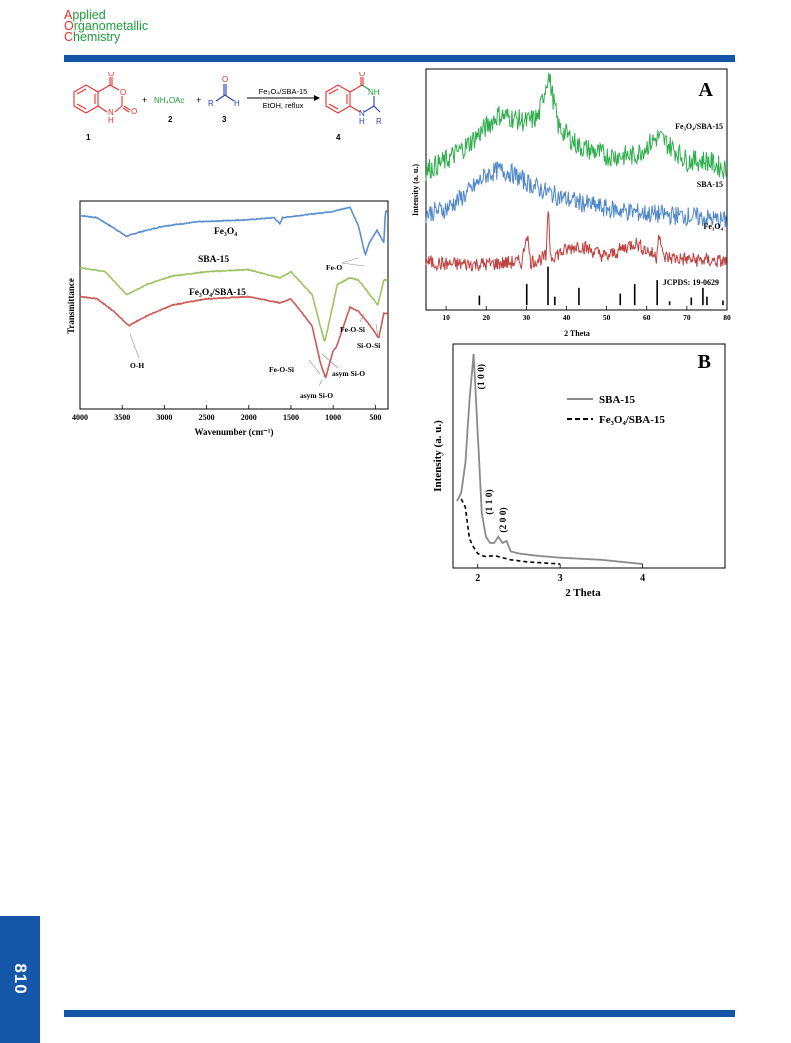 This screenshot has height=1043, width=791. I want to click on xrd-b-plot-frame, so click(589, 456).